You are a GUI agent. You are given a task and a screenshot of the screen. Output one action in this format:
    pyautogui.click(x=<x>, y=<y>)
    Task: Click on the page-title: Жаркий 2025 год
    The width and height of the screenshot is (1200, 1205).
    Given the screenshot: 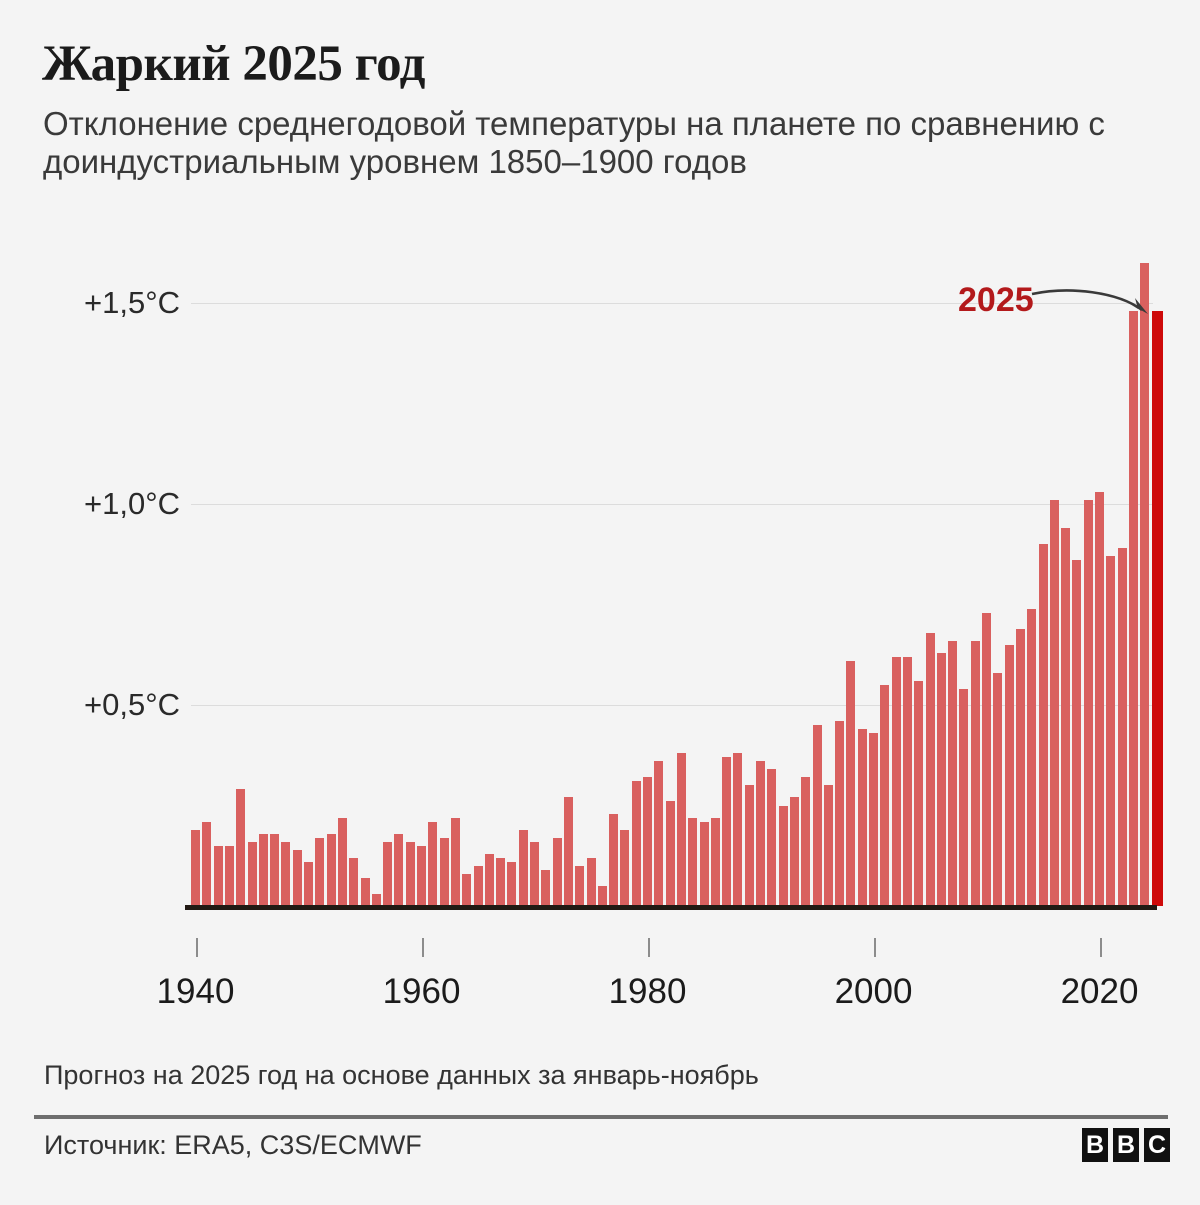 What is the action you would take?
    pyautogui.click(x=233, y=64)
    